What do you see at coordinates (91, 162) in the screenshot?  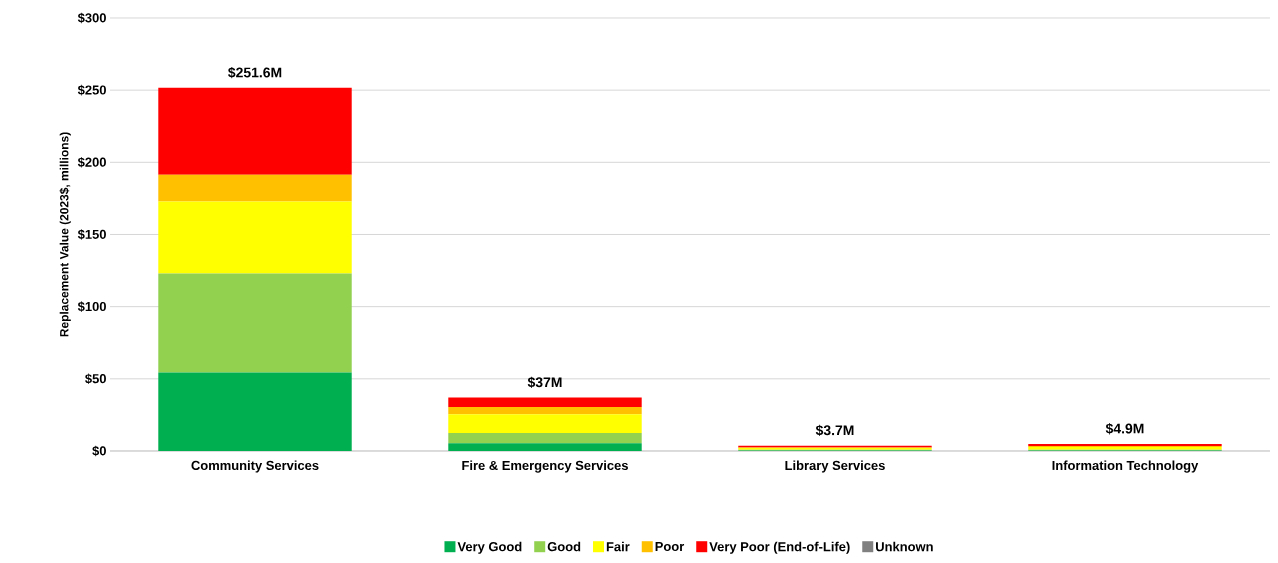 I see `y-tick-label: $200` at bounding box center [91, 162].